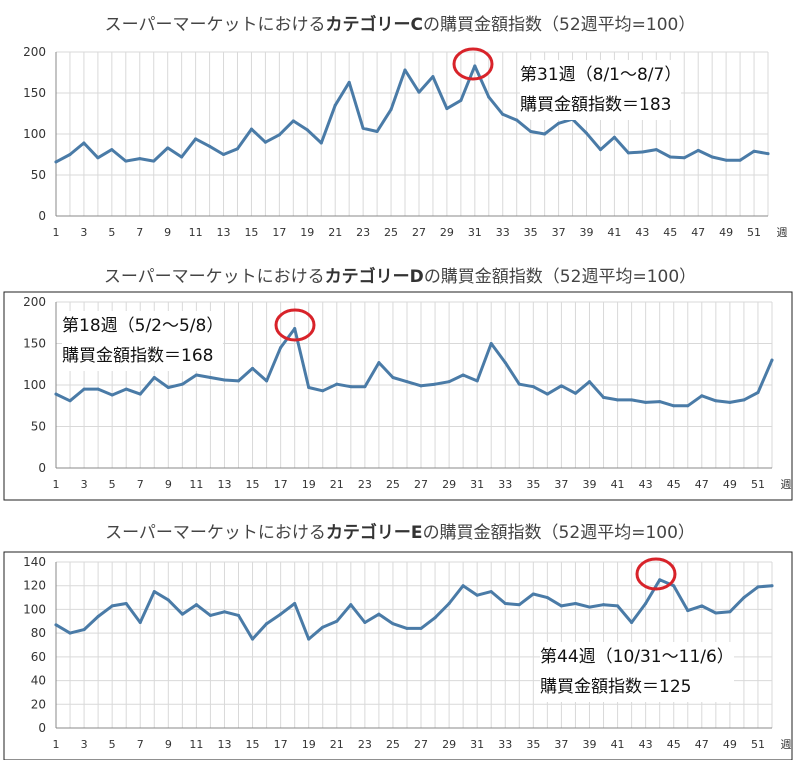 The height and width of the screenshot is (760, 800). What do you see at coordinates (596, 105) in the screenshot?
I see `callout-c-index: 購買金額指数＝183` at bounding box center [596, 105].